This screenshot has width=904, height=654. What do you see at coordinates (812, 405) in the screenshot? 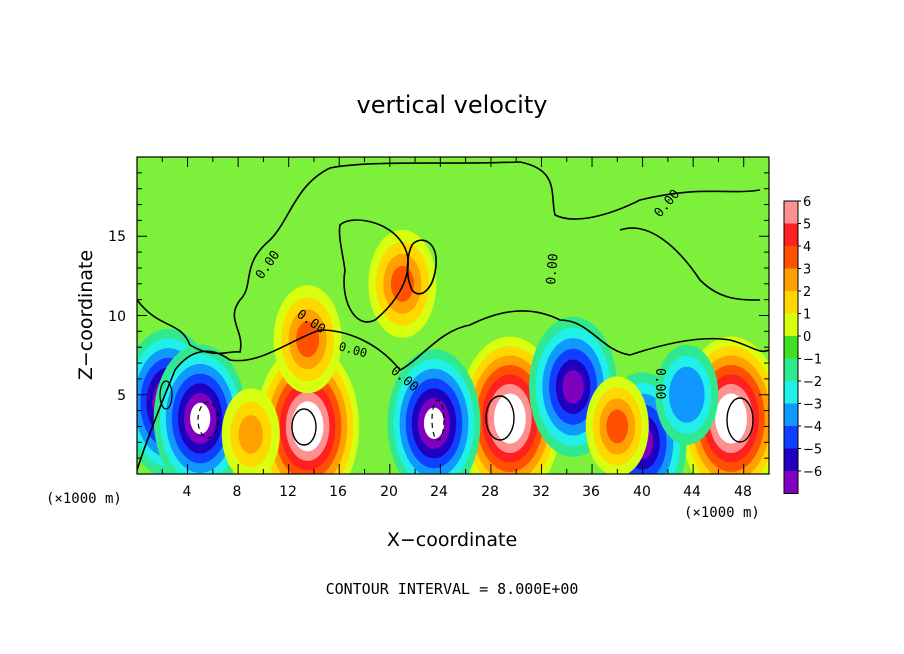
I see `colorbar-label: −3` at bounding box center [812, 405].